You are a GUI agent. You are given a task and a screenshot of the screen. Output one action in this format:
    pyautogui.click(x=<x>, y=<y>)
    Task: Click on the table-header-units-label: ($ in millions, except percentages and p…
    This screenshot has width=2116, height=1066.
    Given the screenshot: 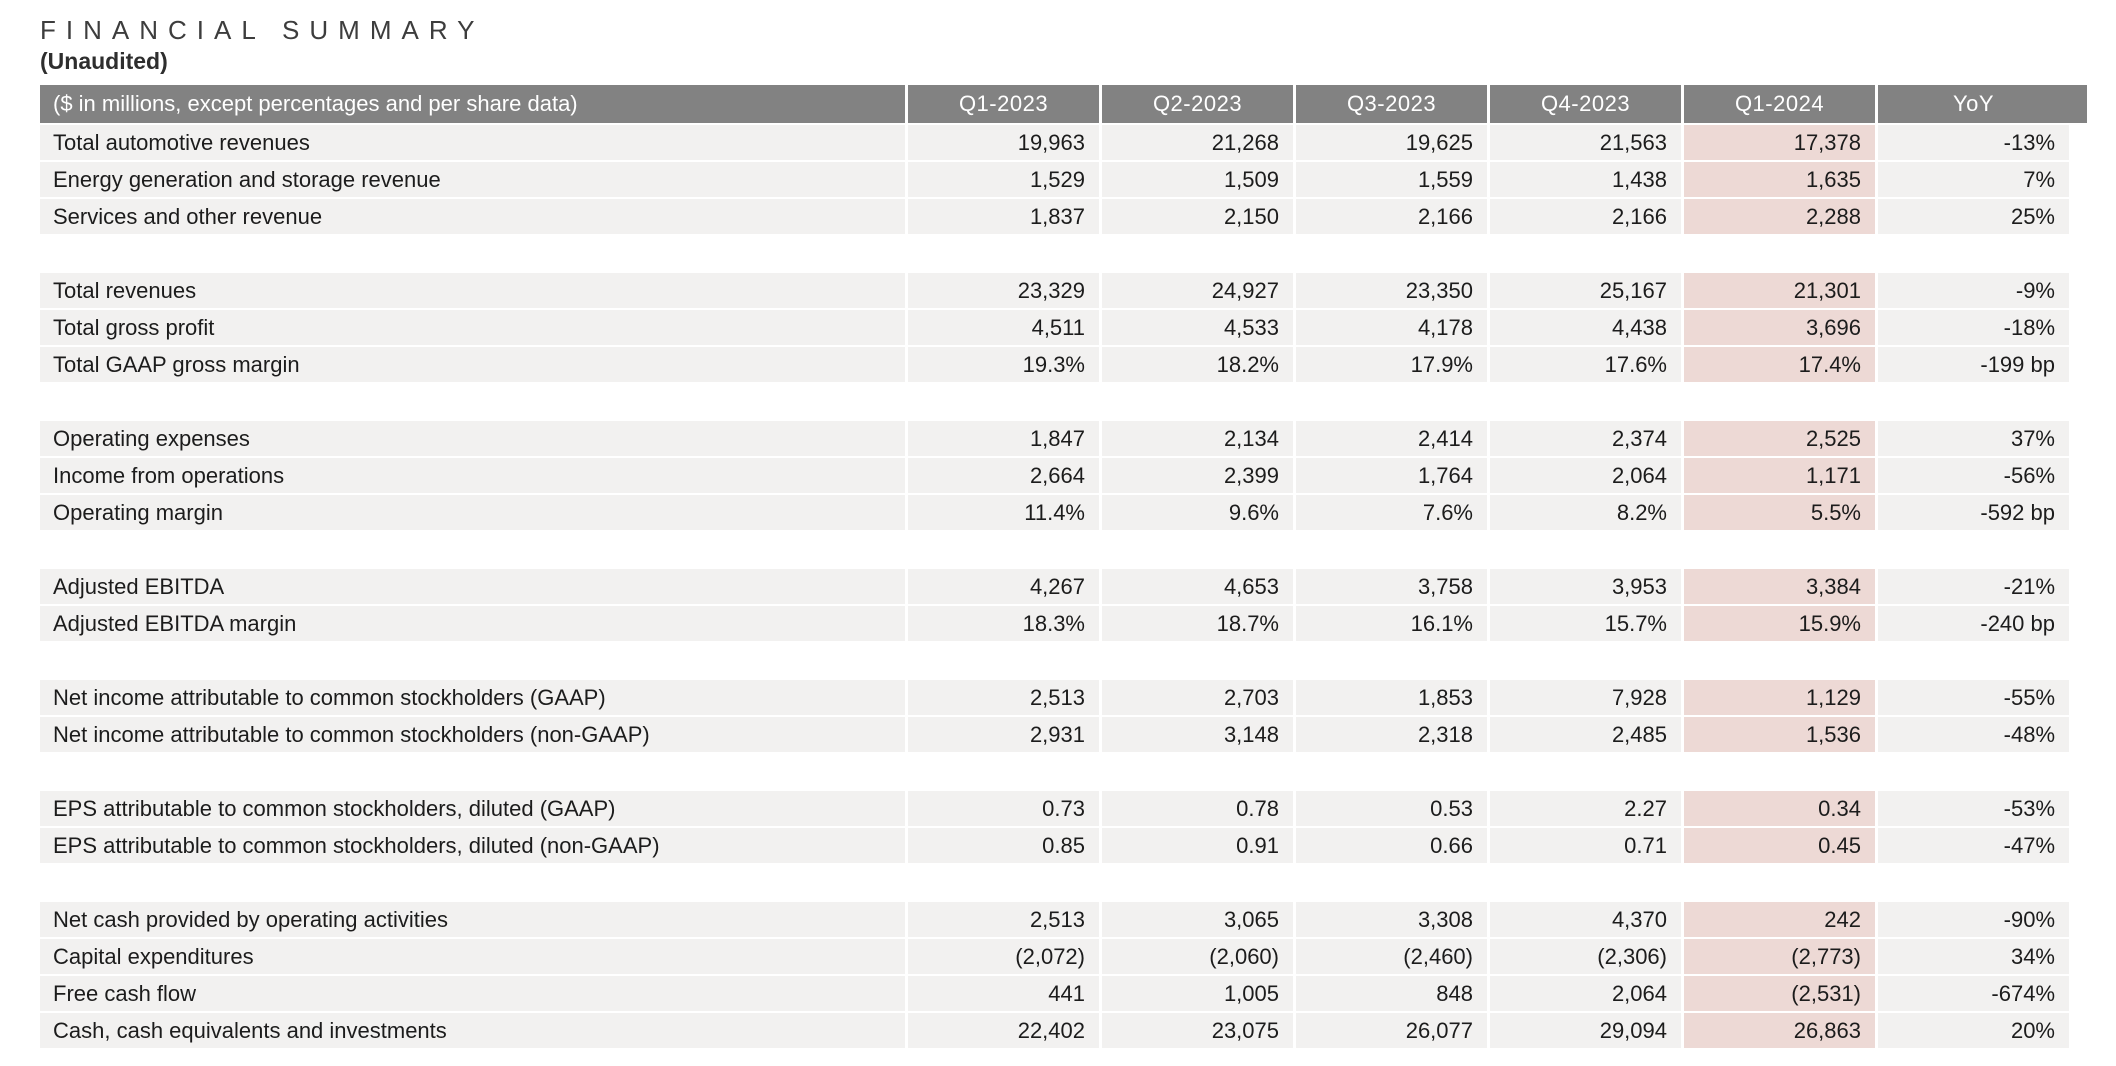 What is the action you would take?
    pyautogui.click(x=315, y=104)
    